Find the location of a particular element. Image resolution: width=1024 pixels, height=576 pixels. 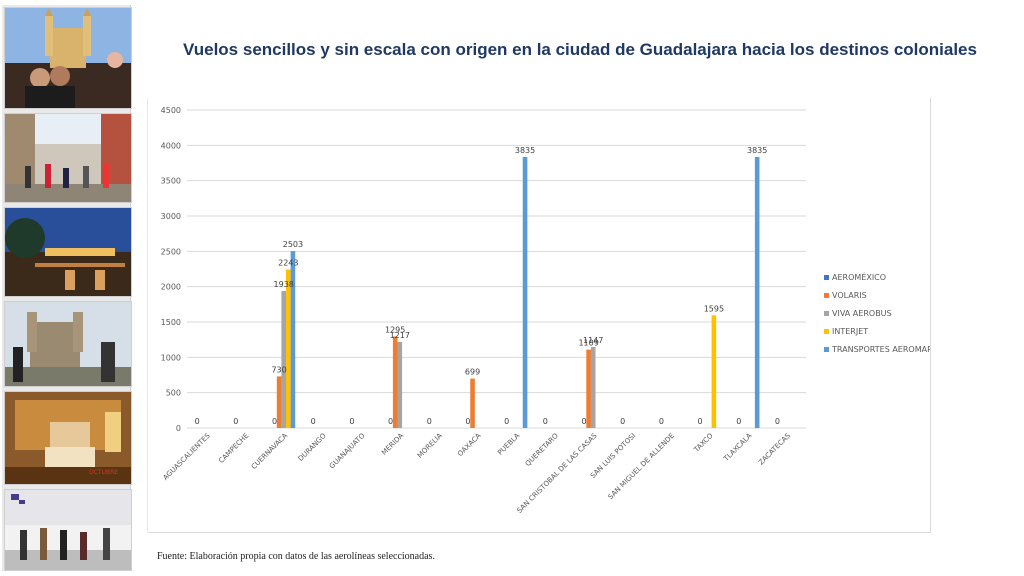

data-label-13-0: 0 is located at coordinates (700, 421).